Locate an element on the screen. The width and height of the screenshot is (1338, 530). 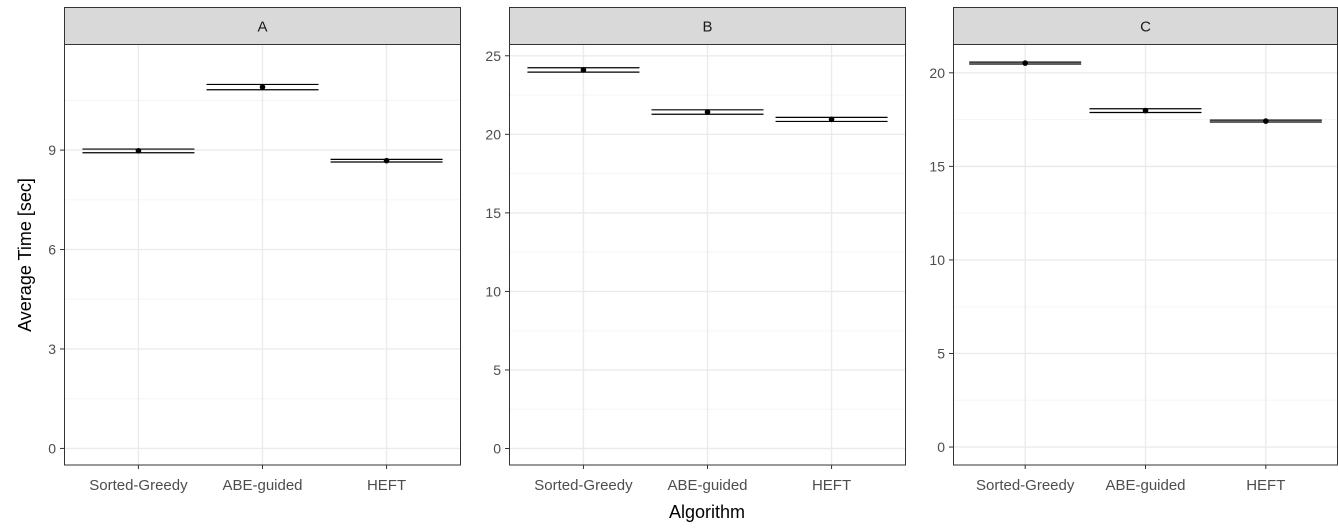
y-tick-label: 6 is located at coordinates (52, 250).